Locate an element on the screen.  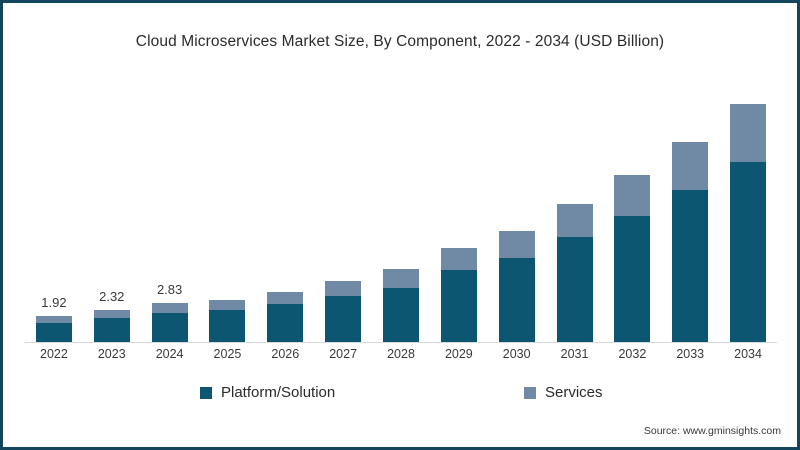
x-axis-tick-2027: 2027 is located at coordinates (343, 354).